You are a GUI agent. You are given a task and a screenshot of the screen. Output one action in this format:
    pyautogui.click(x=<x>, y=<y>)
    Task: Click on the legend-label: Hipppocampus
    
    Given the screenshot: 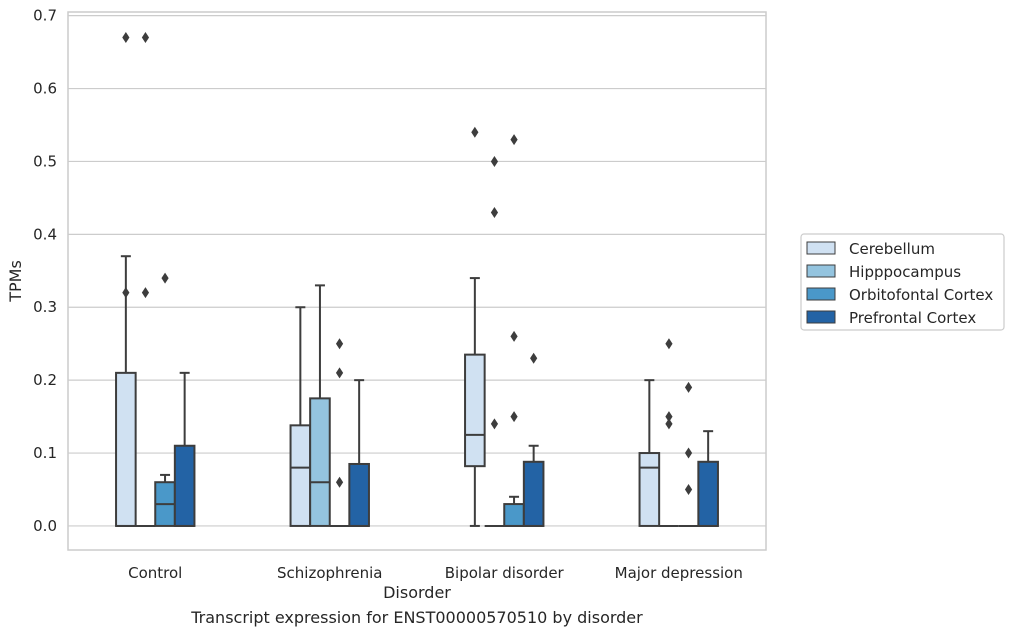 What is the action you would take?
    pyautogui.click(x=905, y=272)
    